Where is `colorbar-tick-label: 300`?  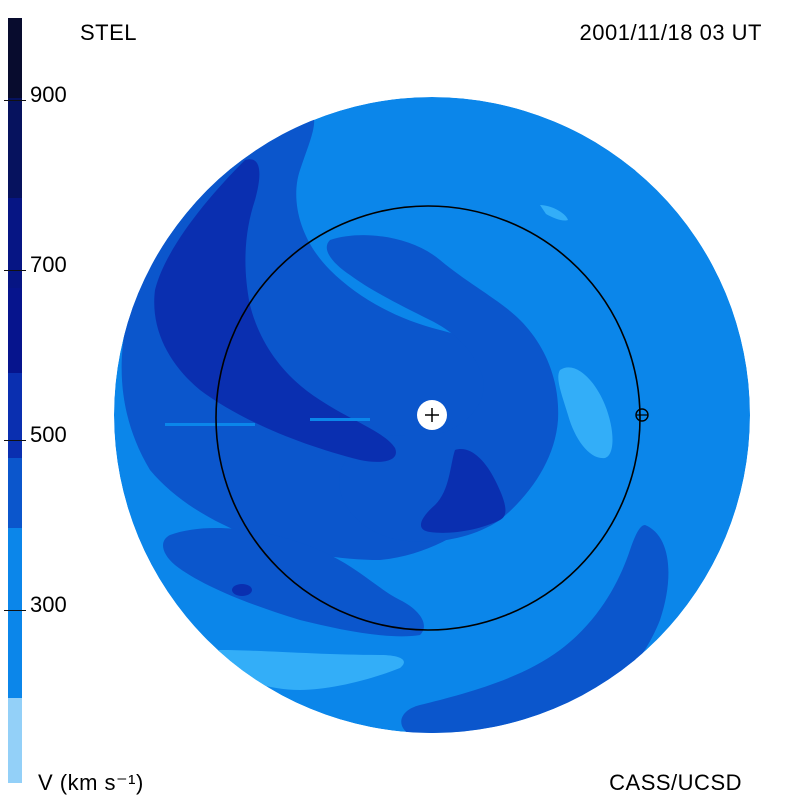 colorbar-tick-label: 300 is located at coordinates (48, 604).